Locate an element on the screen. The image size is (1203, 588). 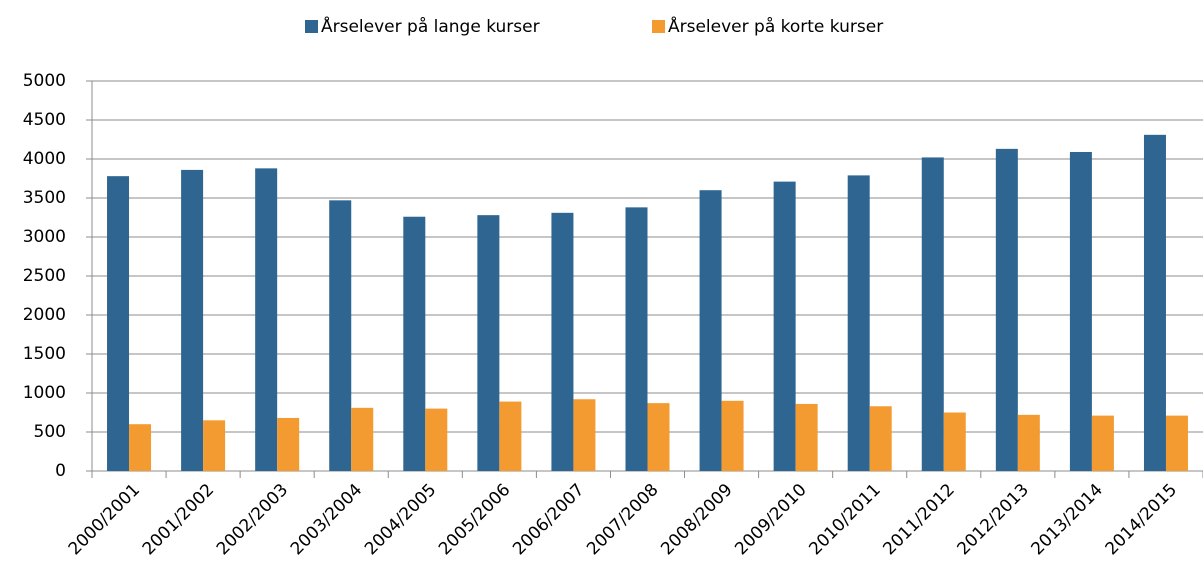
x-tick-label: 2011/2012 is located at coordinates (918, 519).